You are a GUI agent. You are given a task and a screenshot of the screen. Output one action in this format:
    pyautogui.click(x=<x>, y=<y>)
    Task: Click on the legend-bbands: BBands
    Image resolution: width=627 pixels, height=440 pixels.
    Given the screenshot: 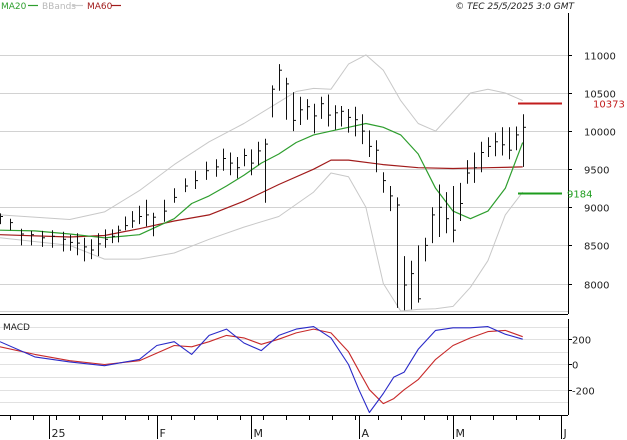 What is the action you would take?
    pyautogui.click(x=59, y=7)
    